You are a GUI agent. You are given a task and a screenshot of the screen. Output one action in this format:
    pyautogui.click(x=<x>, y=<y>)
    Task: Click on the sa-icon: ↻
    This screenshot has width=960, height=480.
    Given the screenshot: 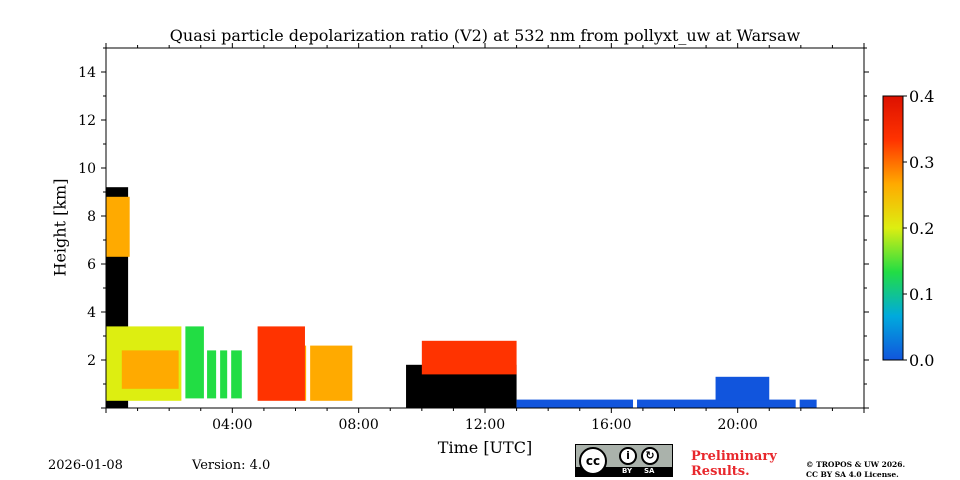 What is the action you would take?
    pyautogui.click(x=650, y=456)
    